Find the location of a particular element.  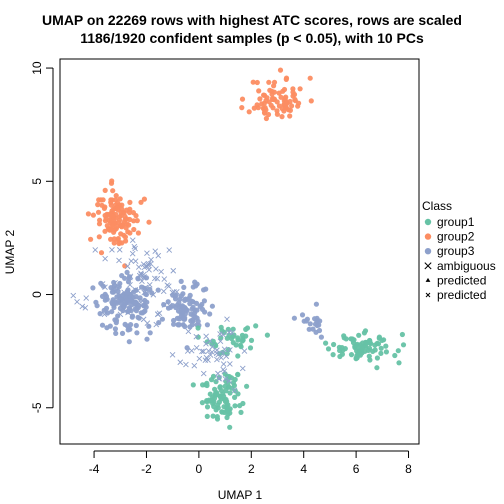

legend-label: group3 is located at coordinates (456, 251).